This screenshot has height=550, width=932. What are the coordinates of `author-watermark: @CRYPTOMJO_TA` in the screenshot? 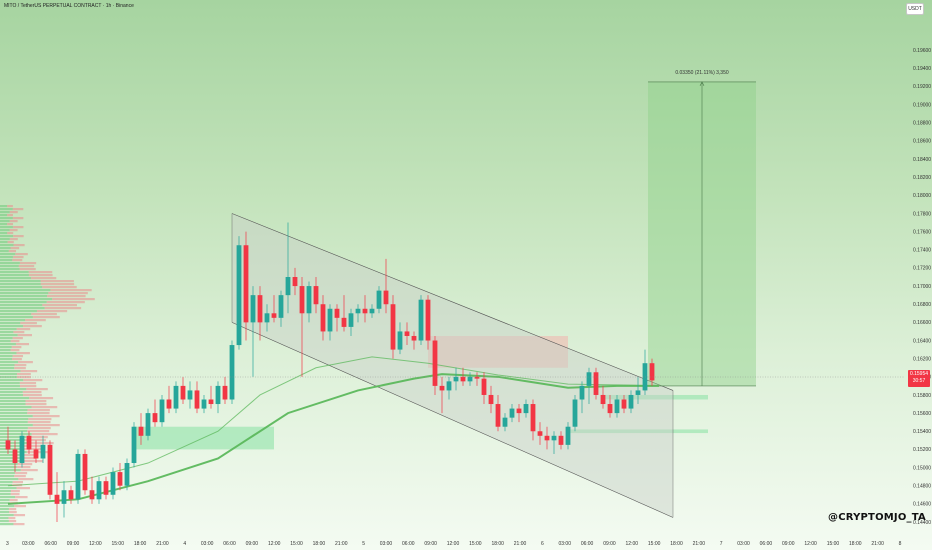 It's located at (877, 517).